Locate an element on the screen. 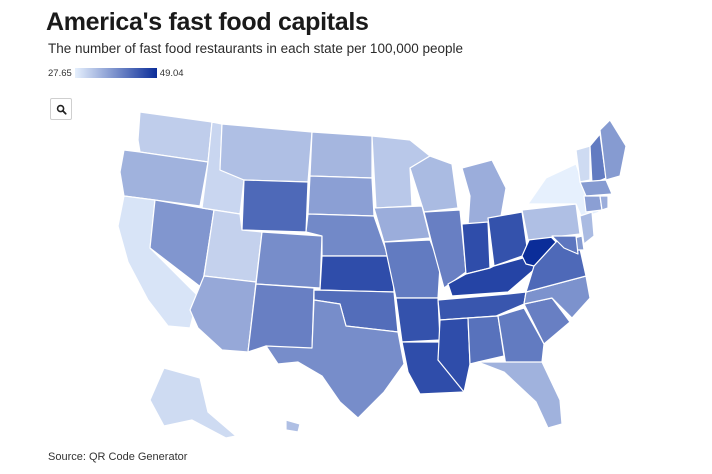 The height and width of the screenshot is (474, 712). legend-min-label: 27.65 is located at coordinates (60, 73).